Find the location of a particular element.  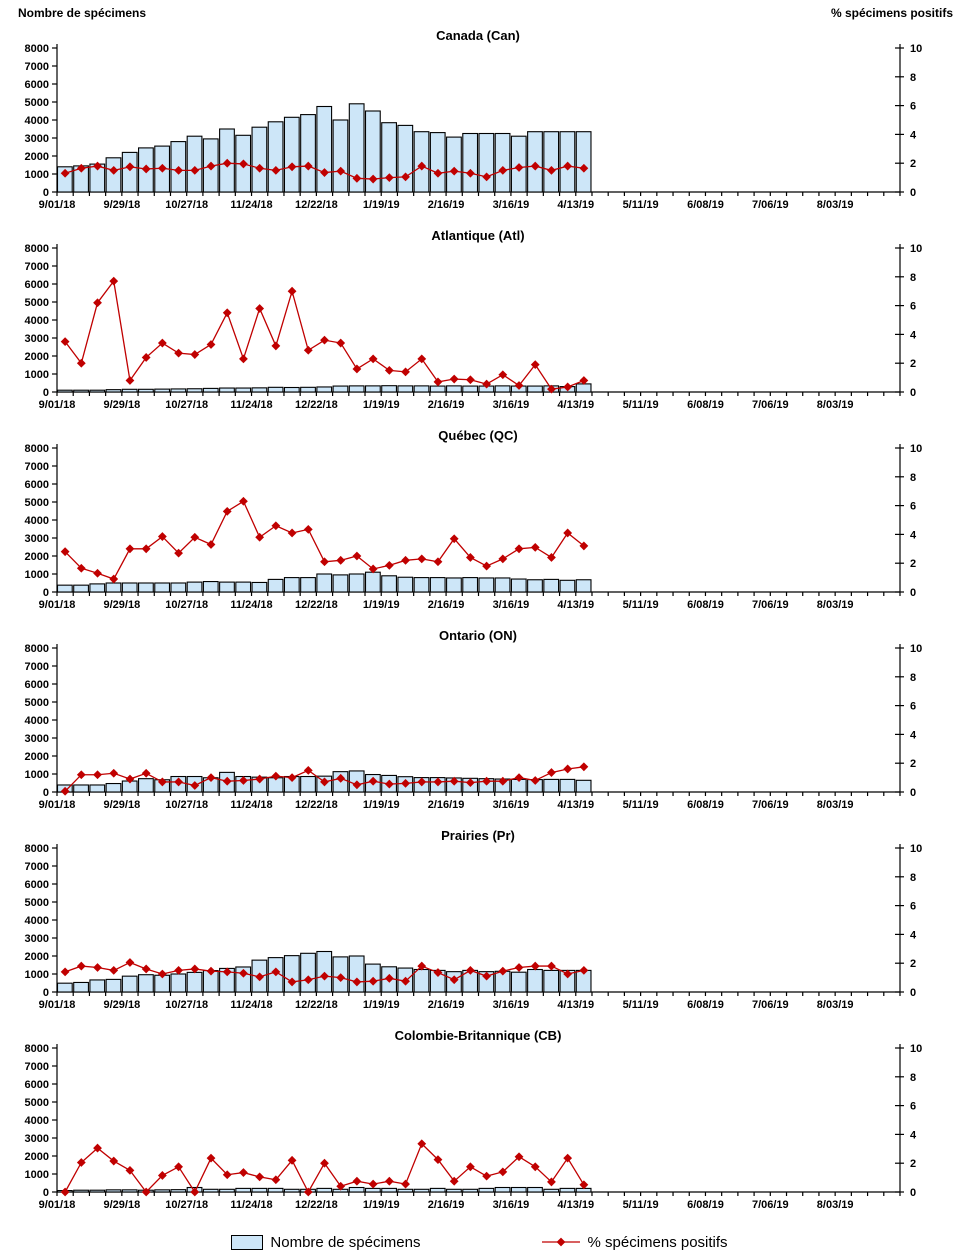

legend-item-specimens: Nombre de spécimens is located at coordinates (326, 1242).